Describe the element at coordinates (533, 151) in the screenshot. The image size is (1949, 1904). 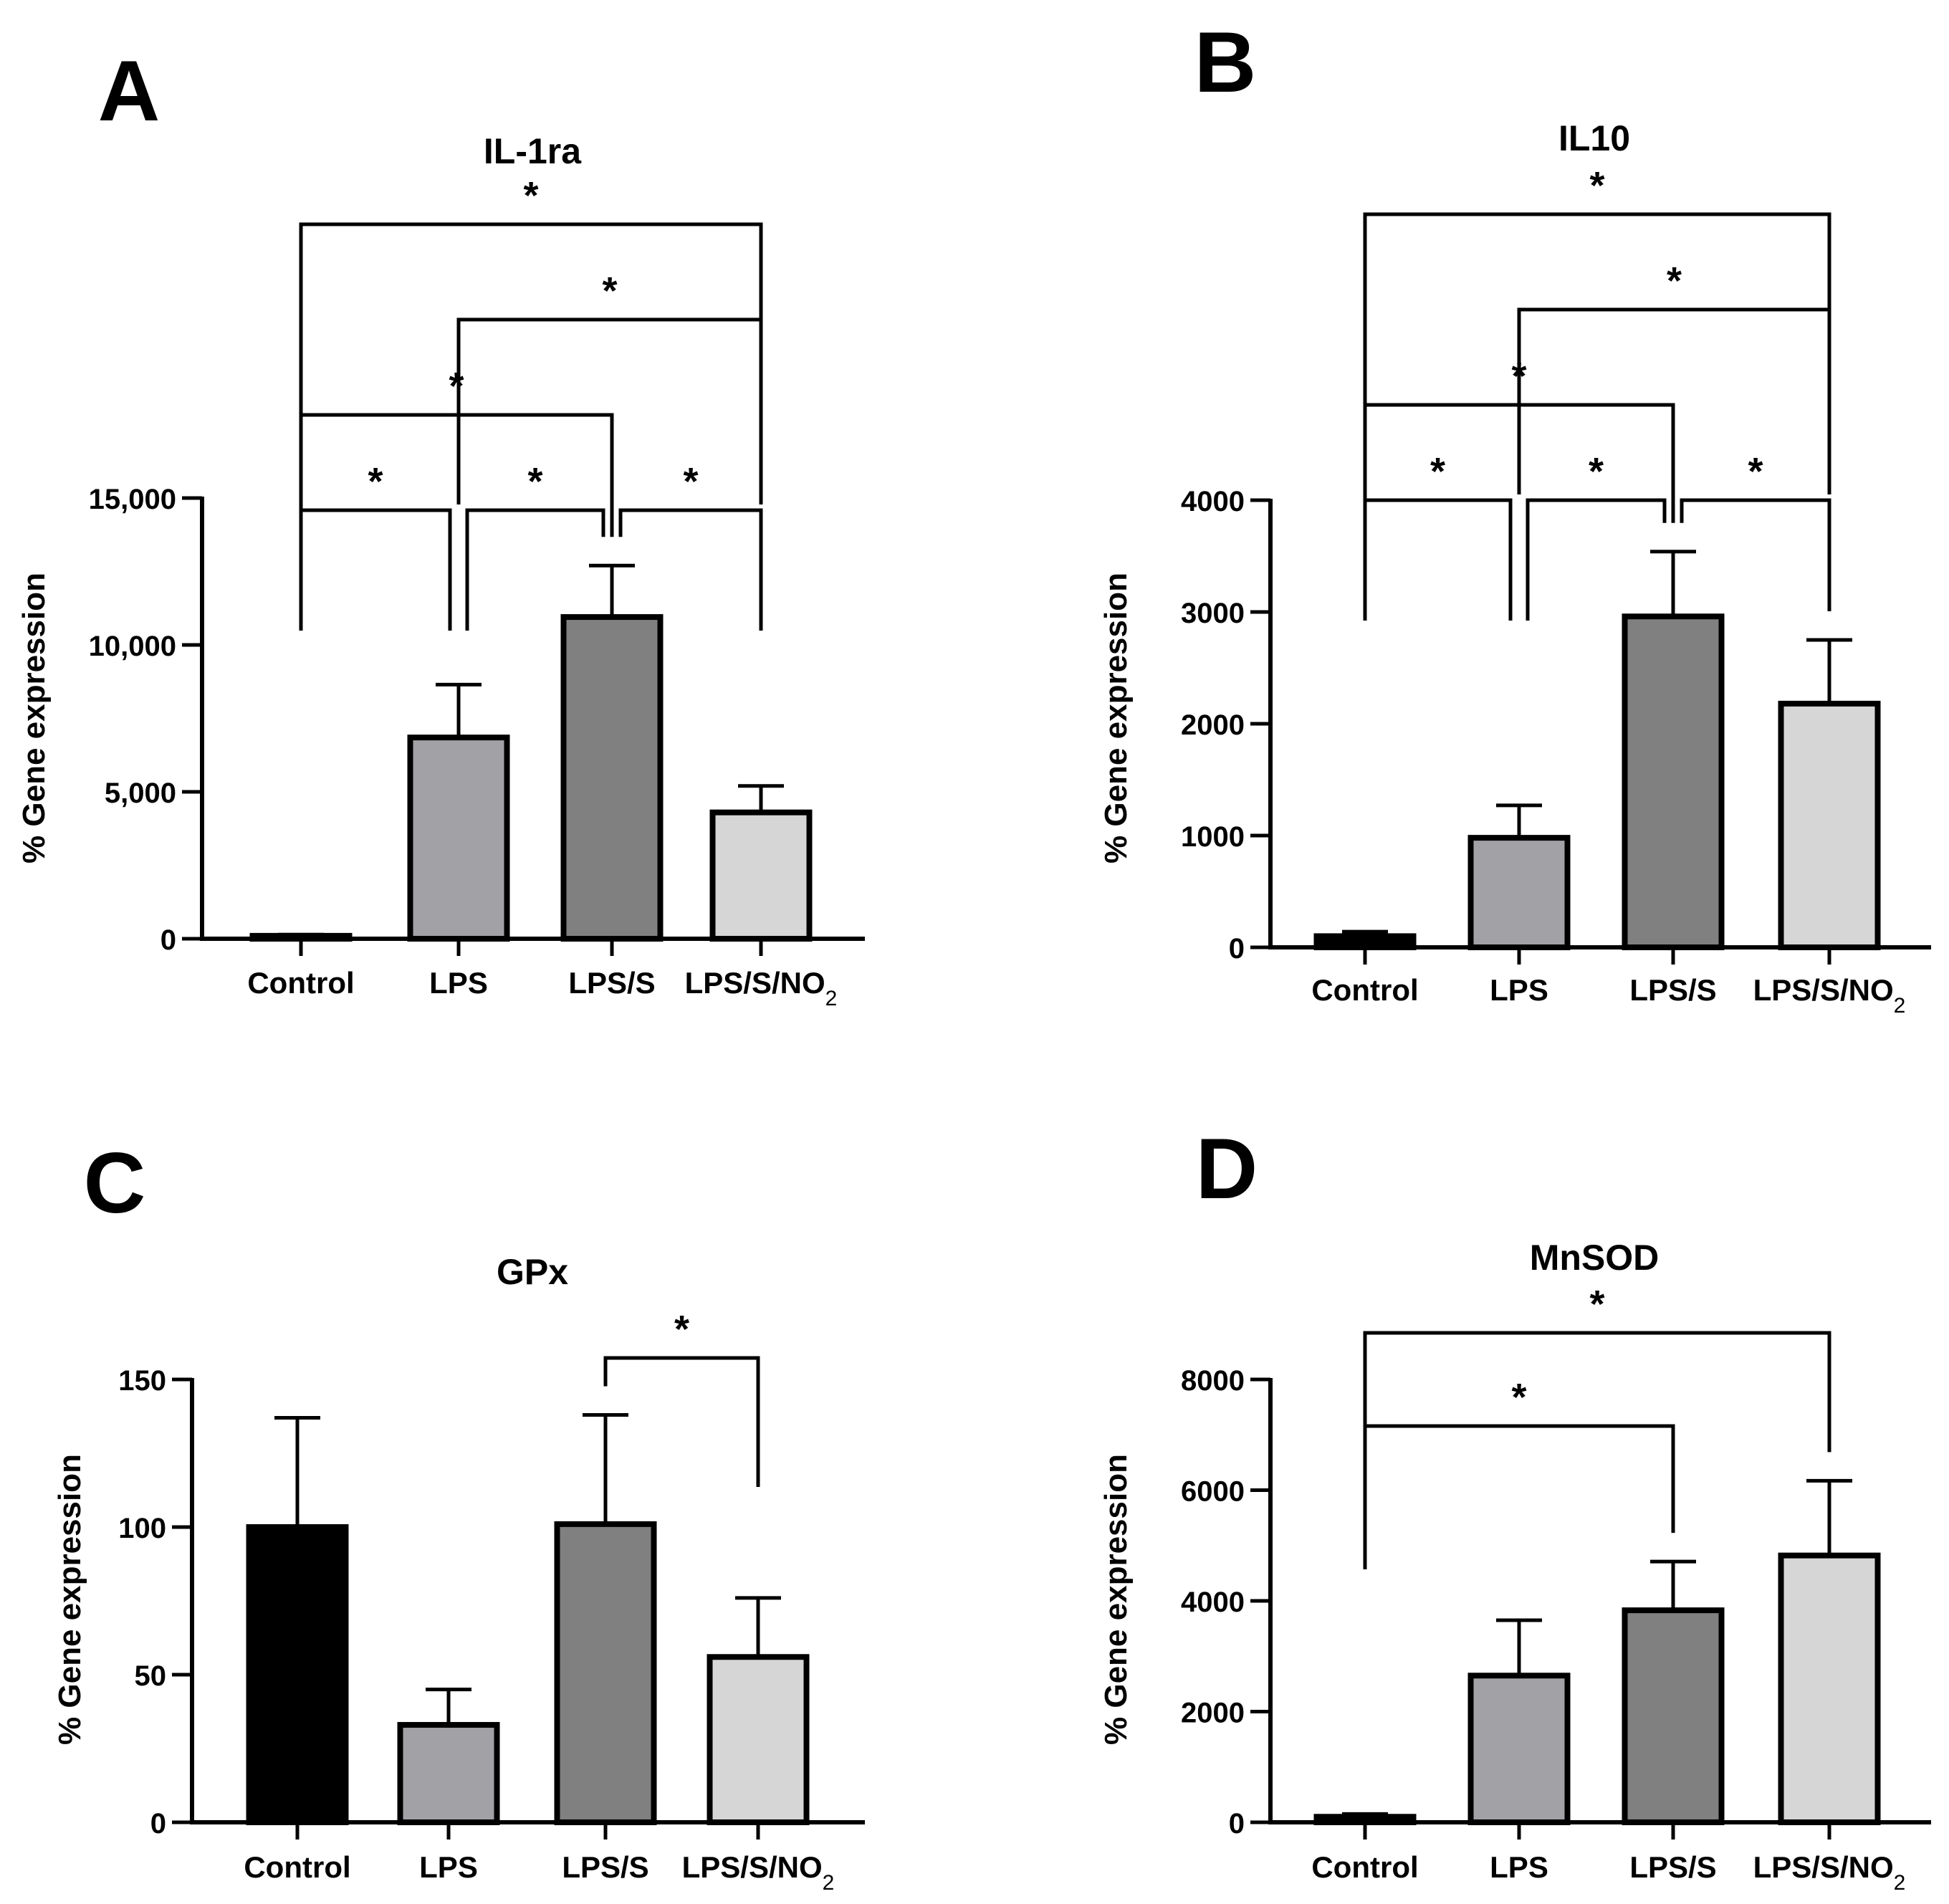
I see `chart-title: IL-1ra` at that location.